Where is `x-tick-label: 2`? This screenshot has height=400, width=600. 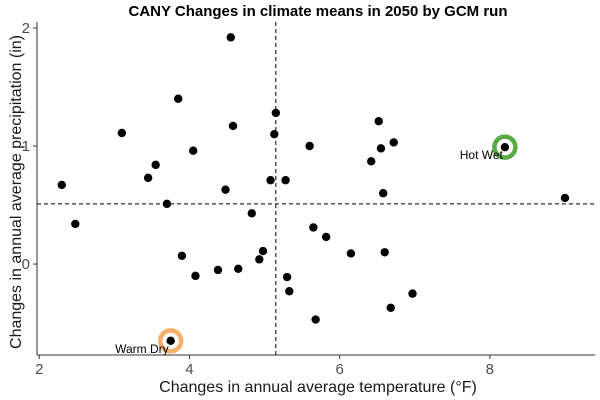
x-tick-label: 2 is located at coordinates (39, 369).